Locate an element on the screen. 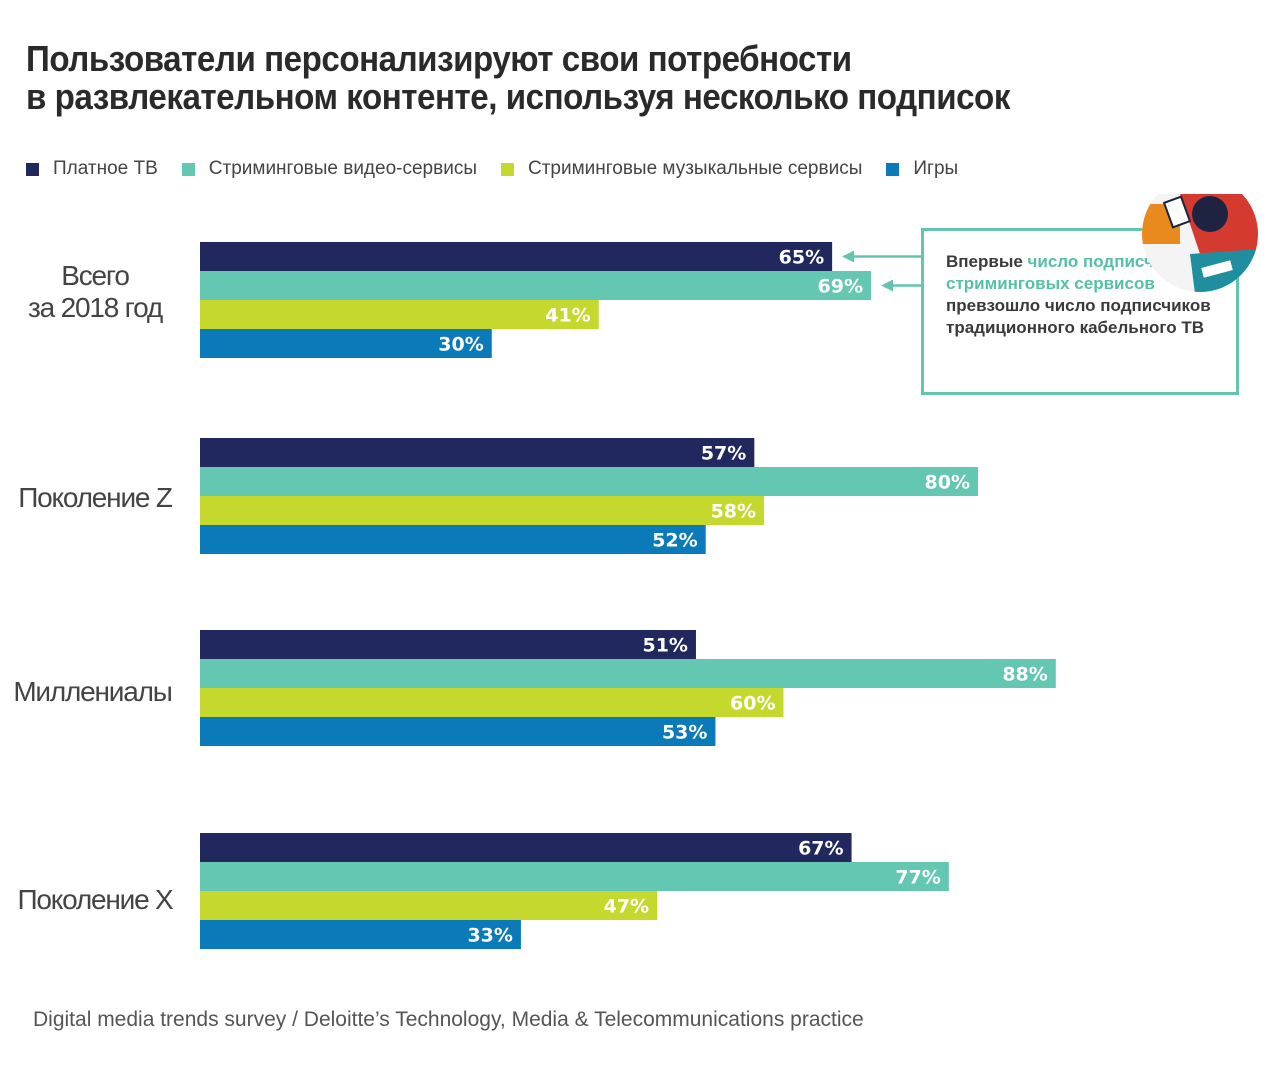 The height and width of the screenshot is (1068, 1280). legend-item-games: Игры is located at coordinates (922, 169).